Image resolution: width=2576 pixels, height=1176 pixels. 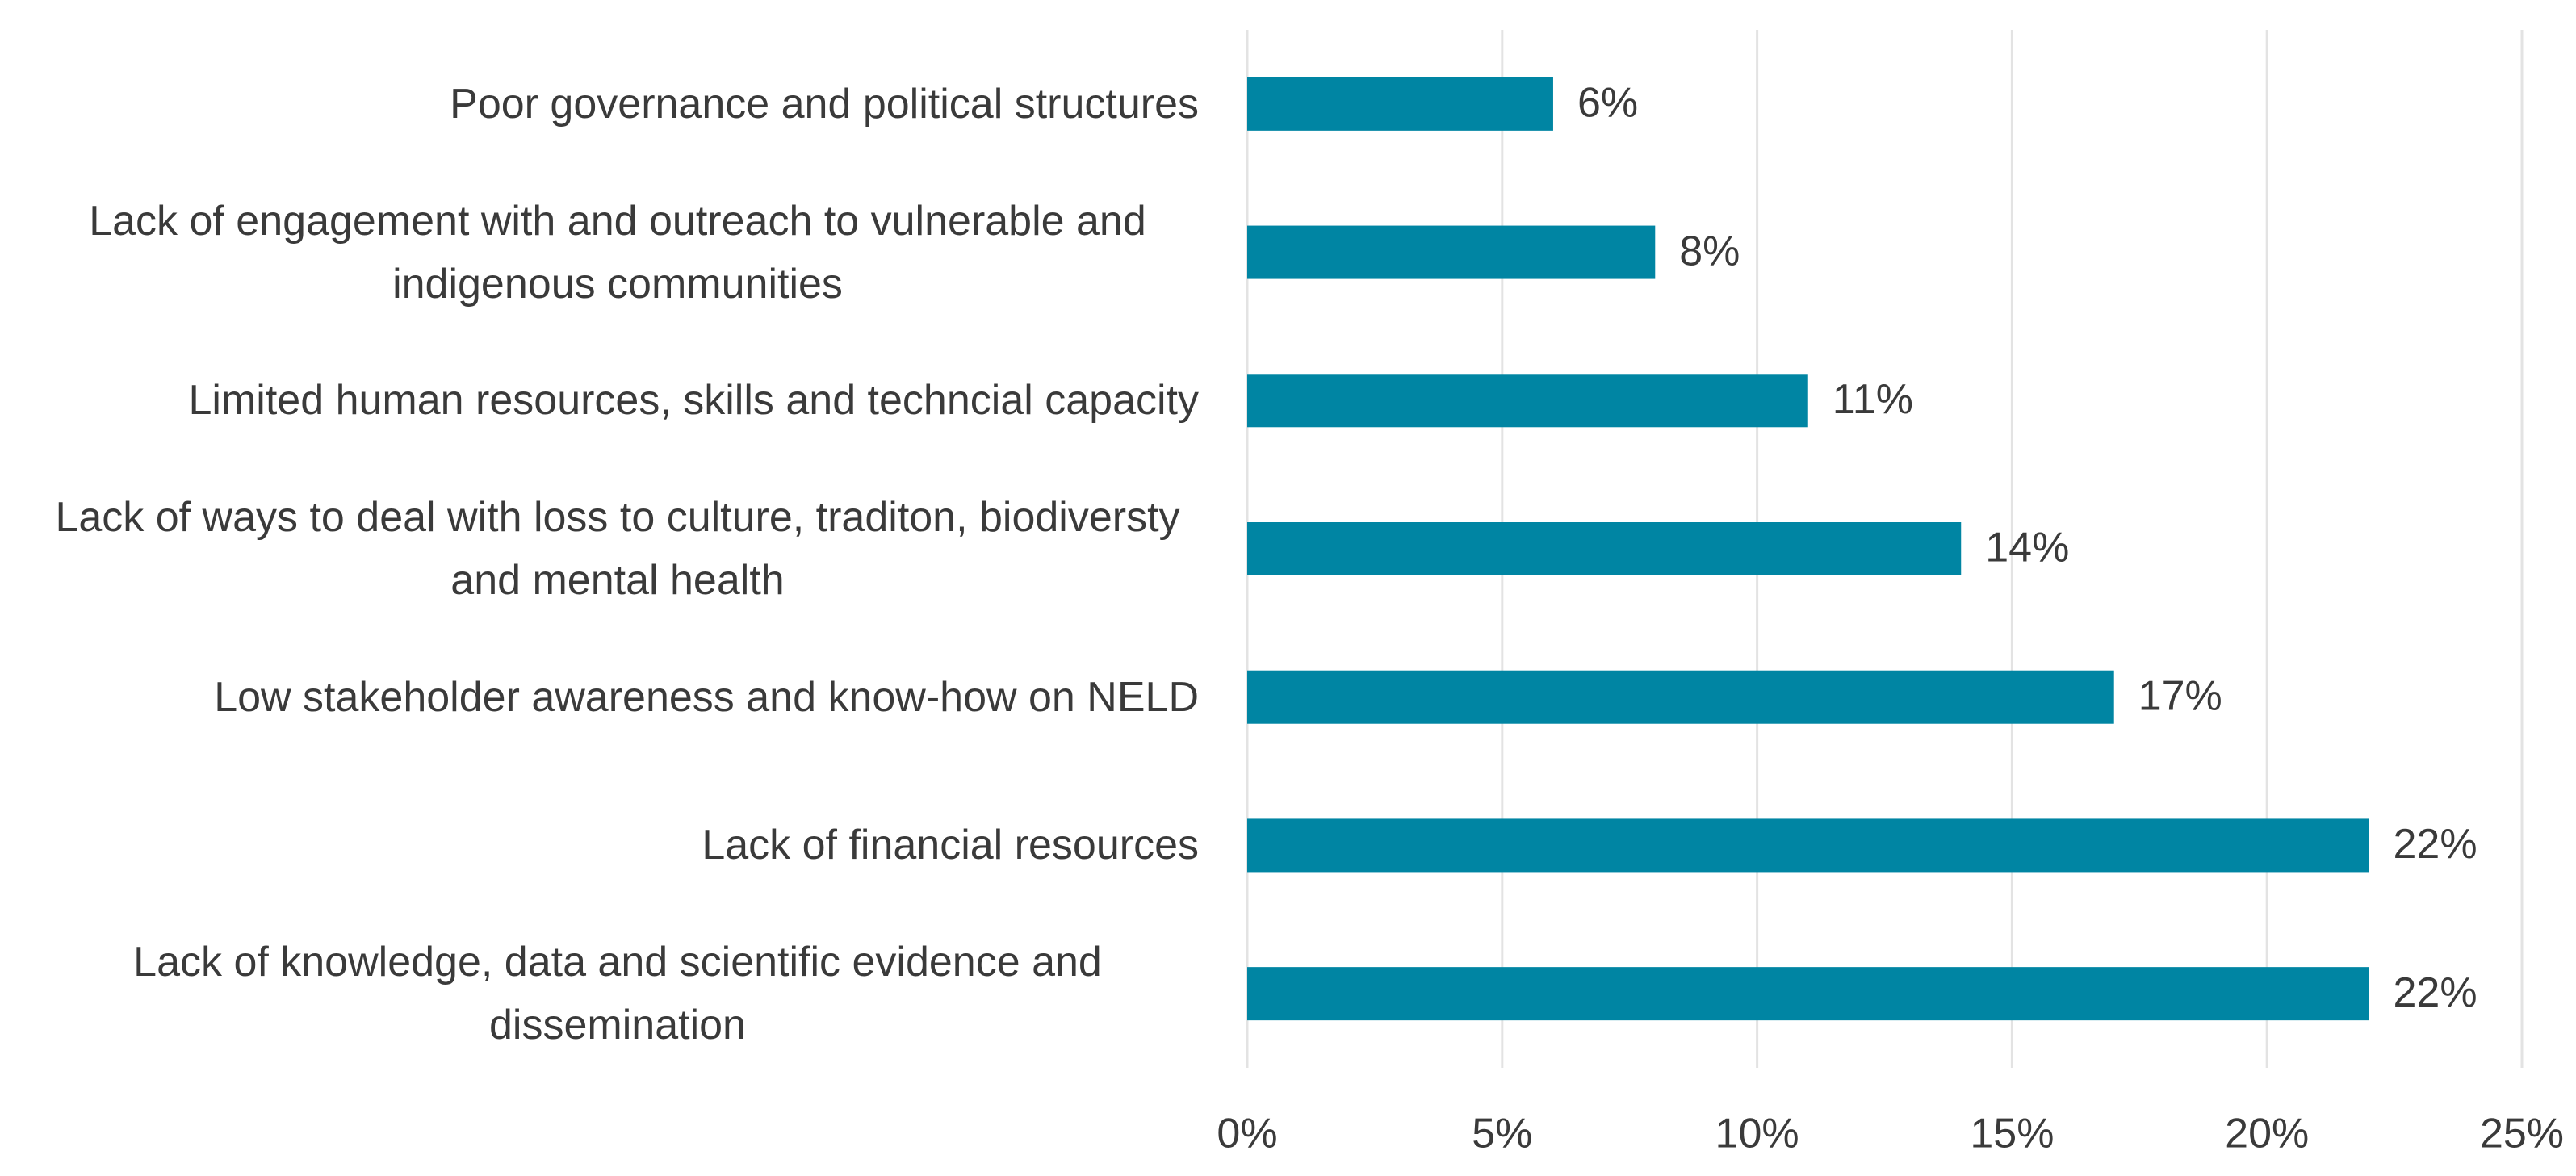 I want to click on x-tick-label: 10%, so click(x=1757, y=1134).